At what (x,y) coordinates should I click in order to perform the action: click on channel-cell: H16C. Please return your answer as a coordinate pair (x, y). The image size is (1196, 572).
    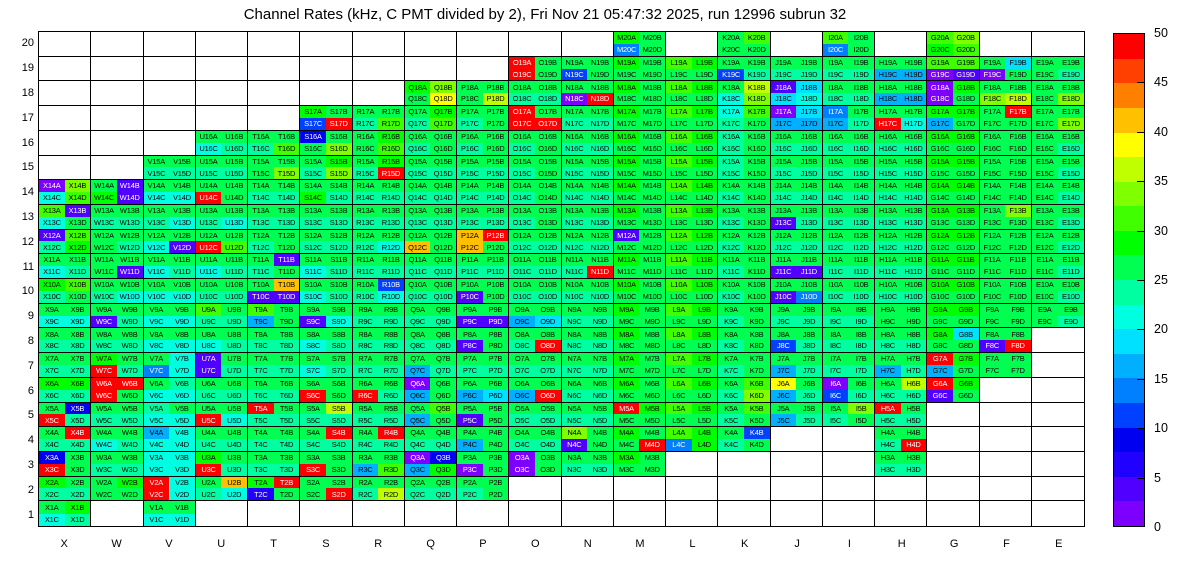
    Looking at the image, I should click on (888, 148).